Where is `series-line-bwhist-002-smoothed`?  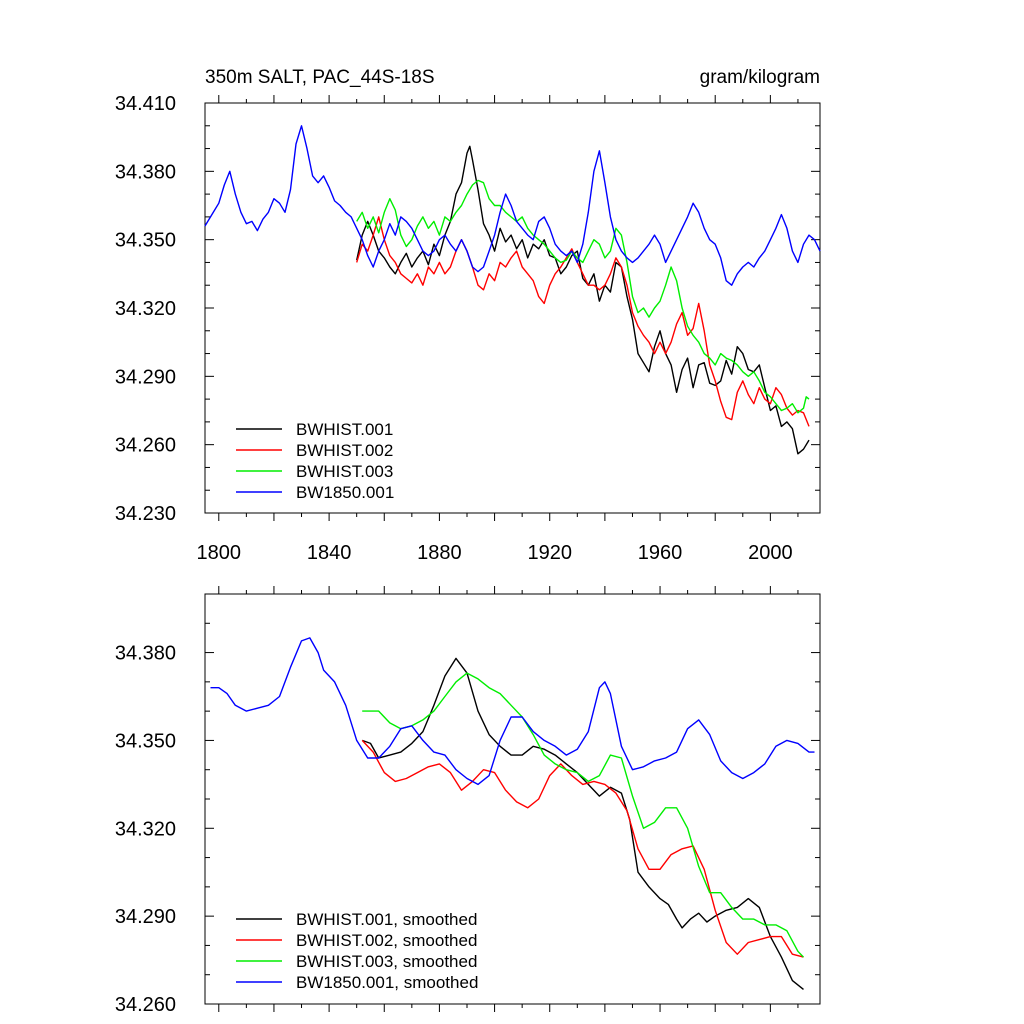 series-line-bwhist-002-smoothed is located at coordinates (582, 848).